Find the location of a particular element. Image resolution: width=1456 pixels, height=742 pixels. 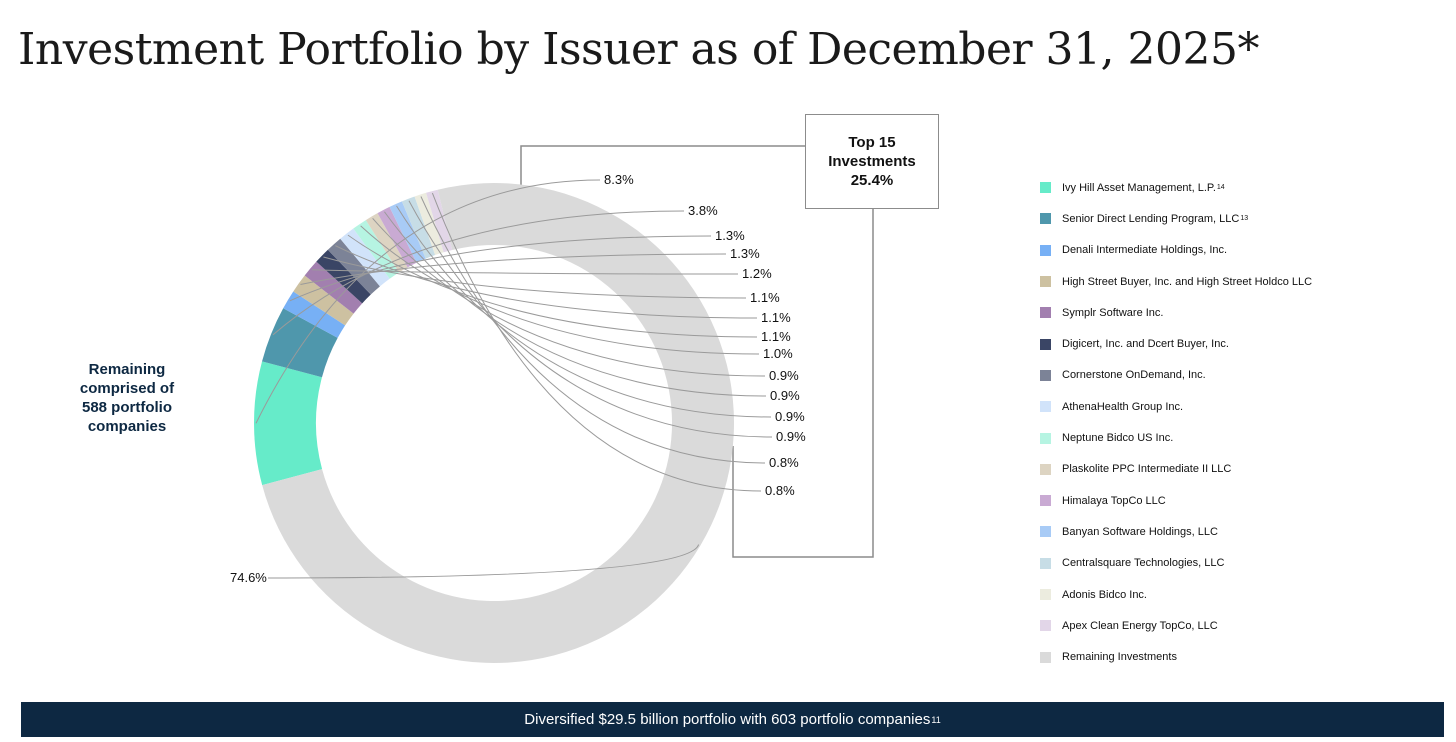

data-label: 1.2% is located at coordinates (757, 273).